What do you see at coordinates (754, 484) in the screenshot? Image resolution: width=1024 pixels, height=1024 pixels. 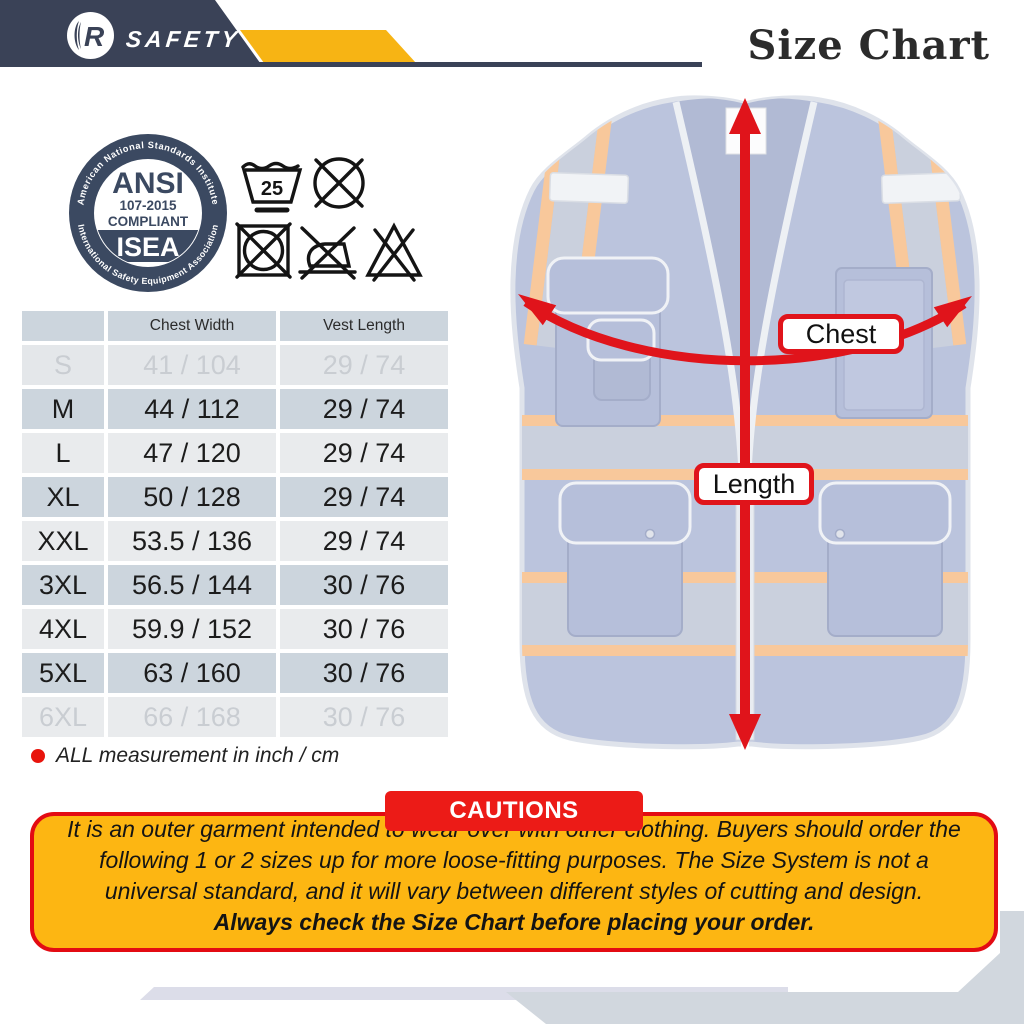 I see `length-label: Length` at bounding box center [754, 484].